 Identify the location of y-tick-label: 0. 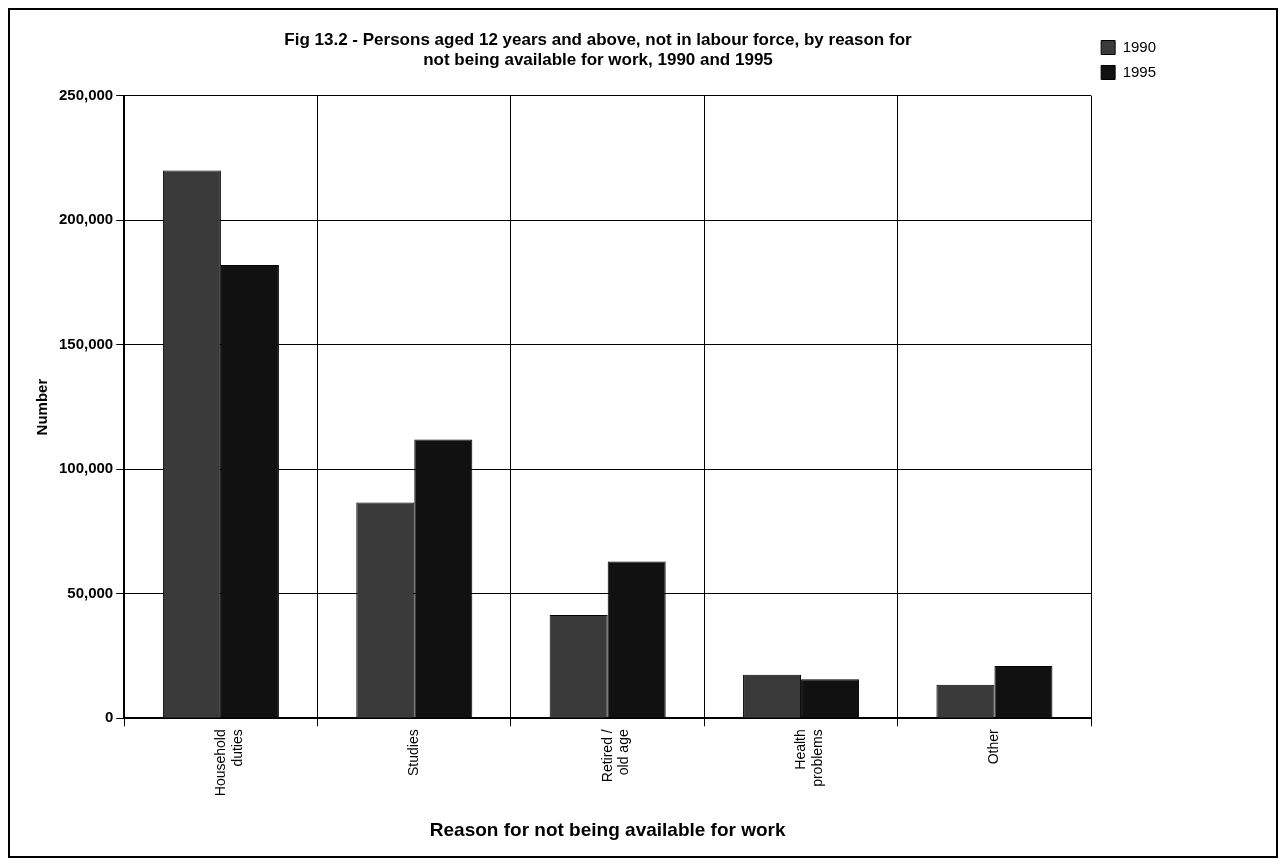
(109, 717).